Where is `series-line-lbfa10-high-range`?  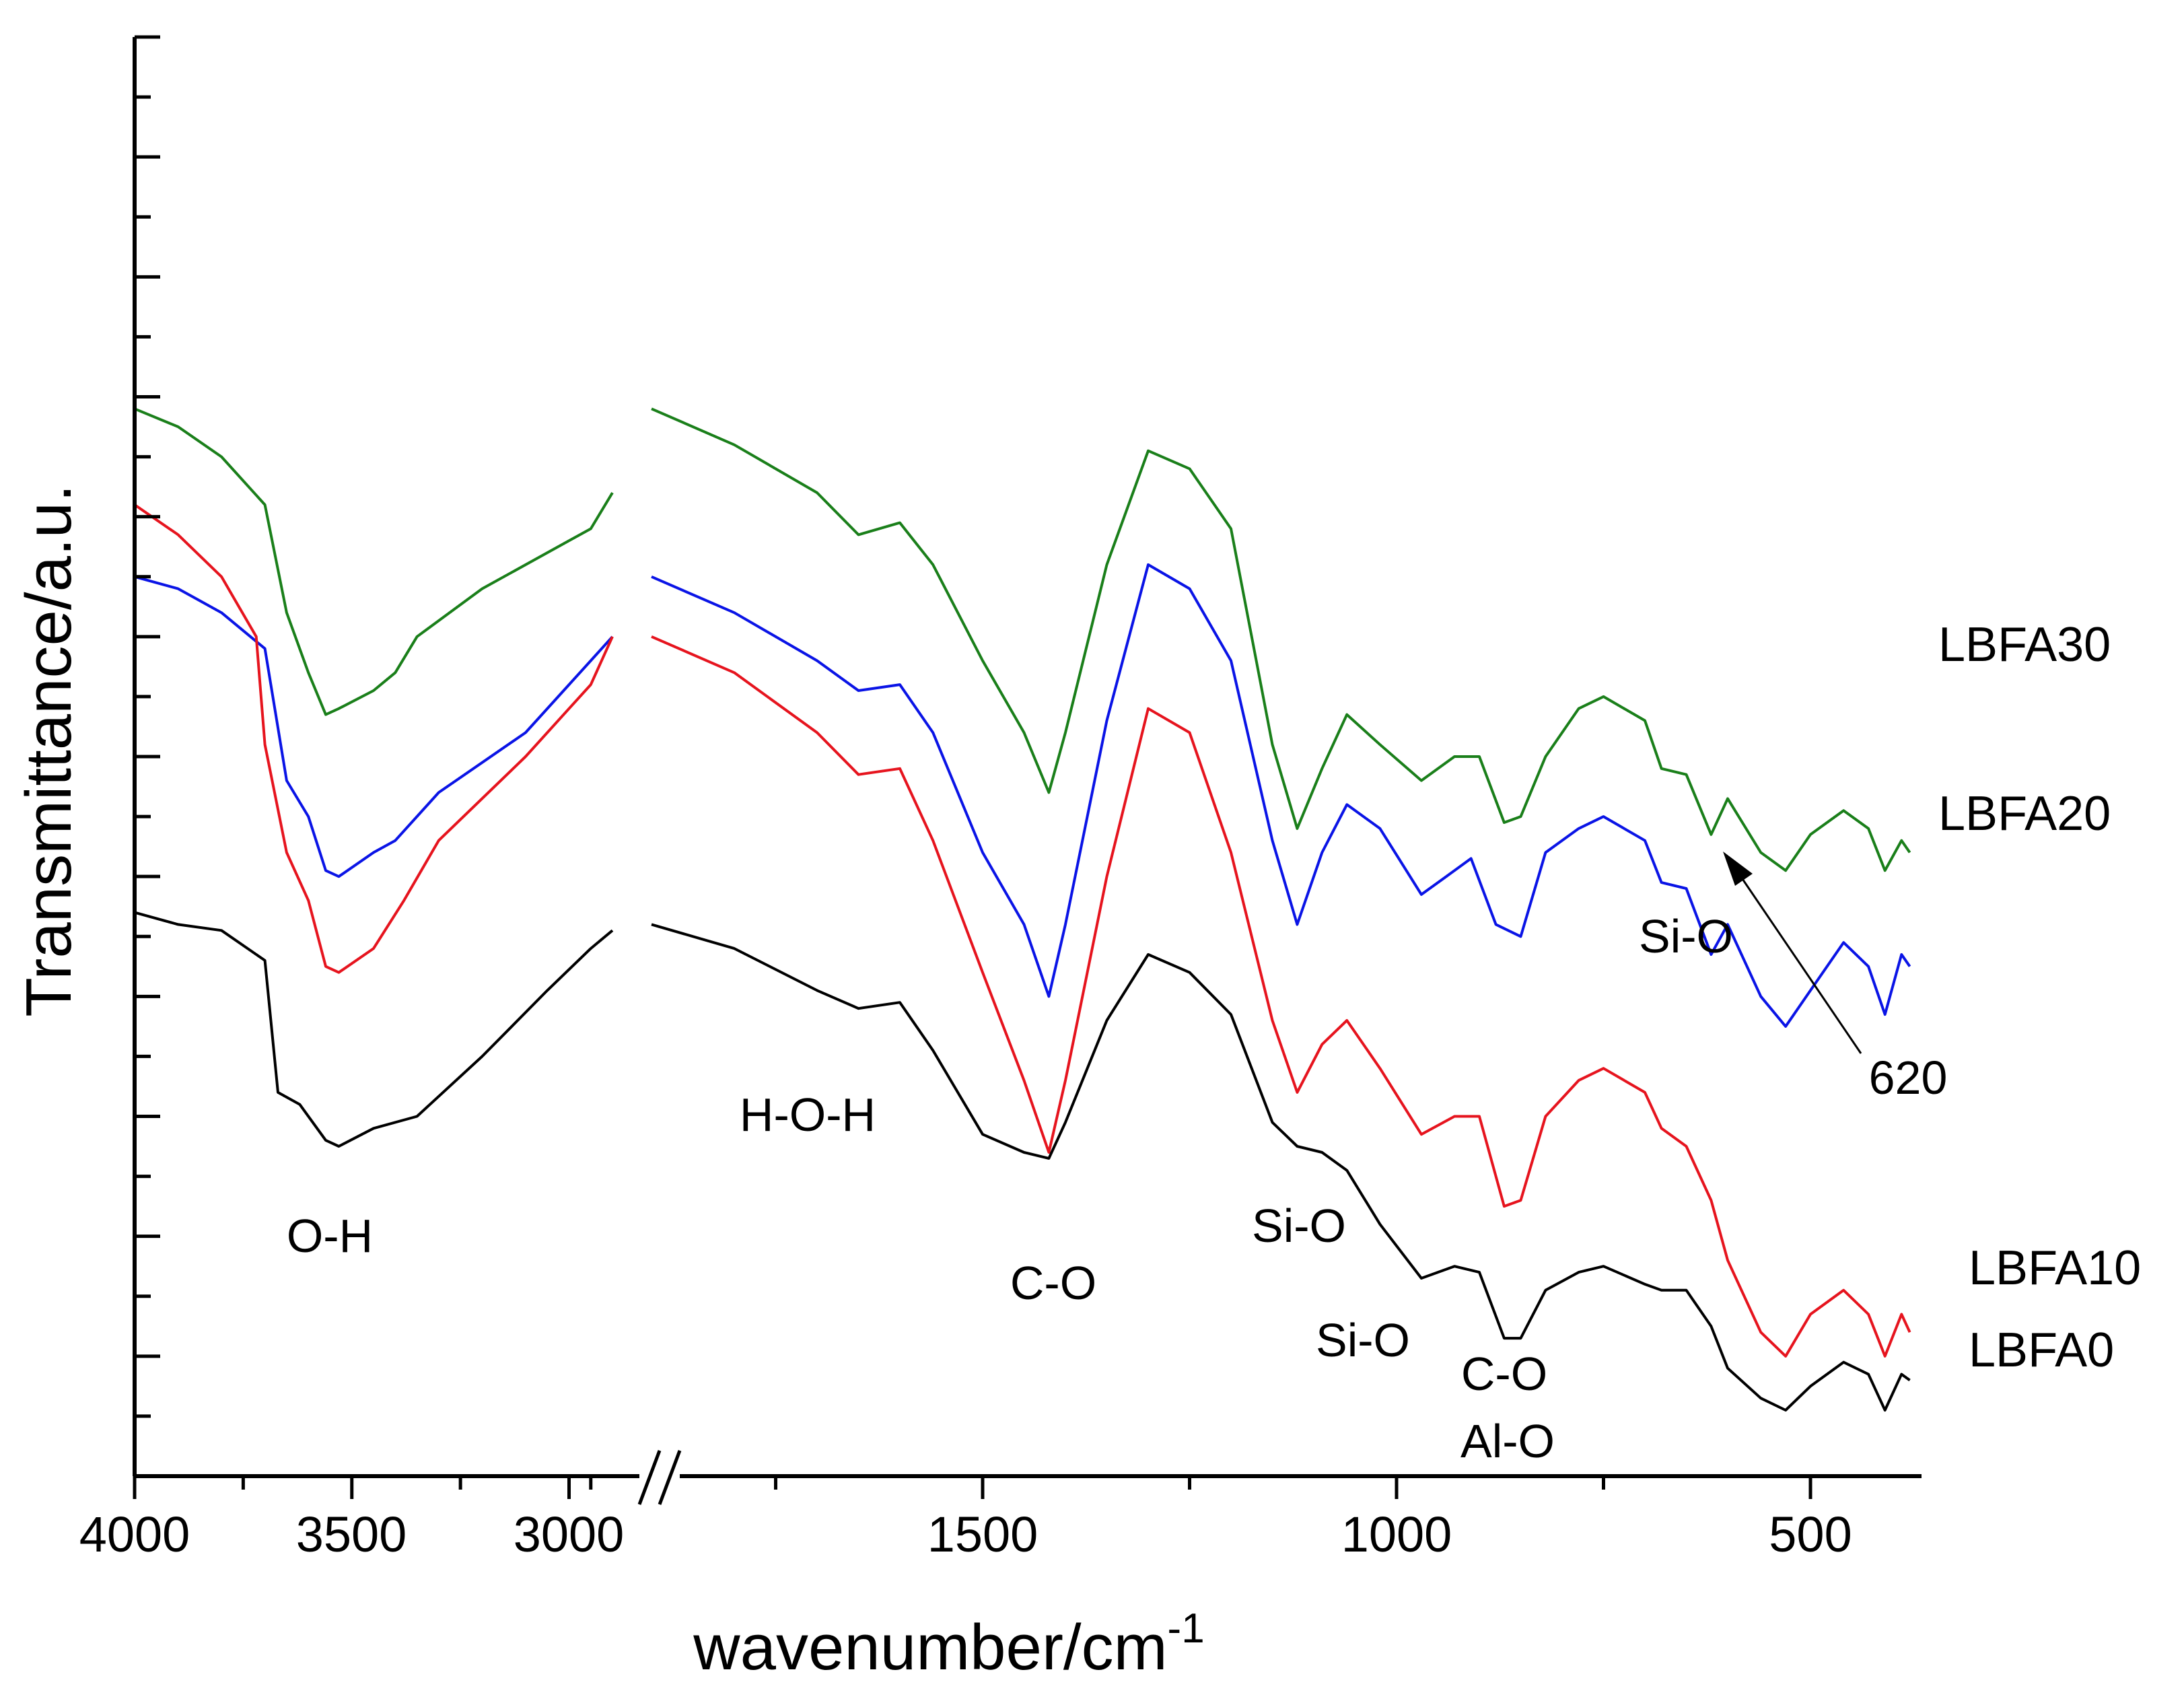
series-line-lbfa10-high-range is located at coordinates (374, 738).